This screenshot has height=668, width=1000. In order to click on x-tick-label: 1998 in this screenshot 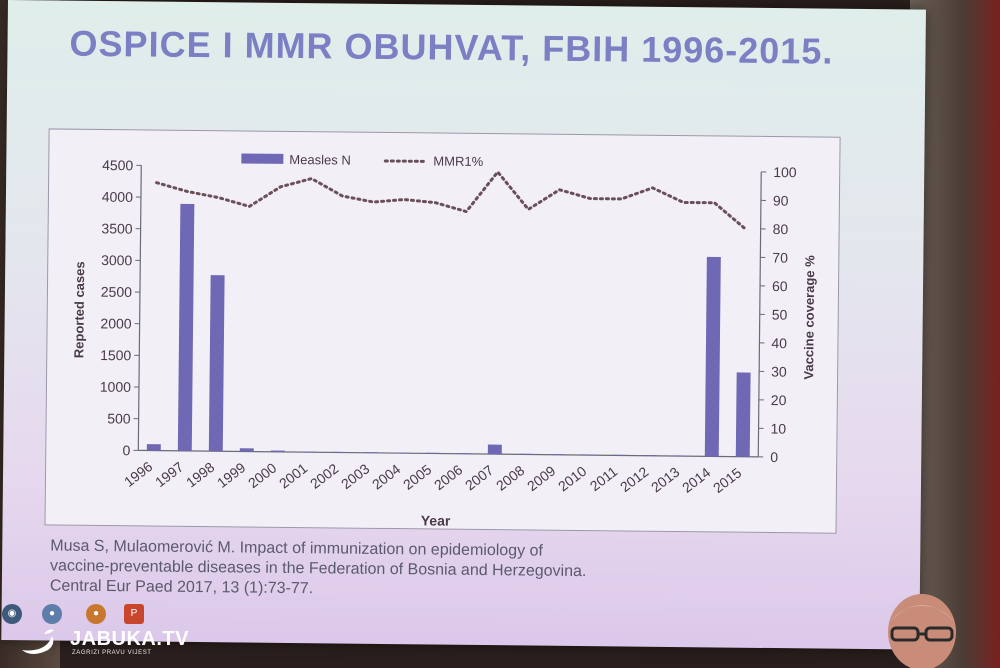, I will do `click(200, 475)`.